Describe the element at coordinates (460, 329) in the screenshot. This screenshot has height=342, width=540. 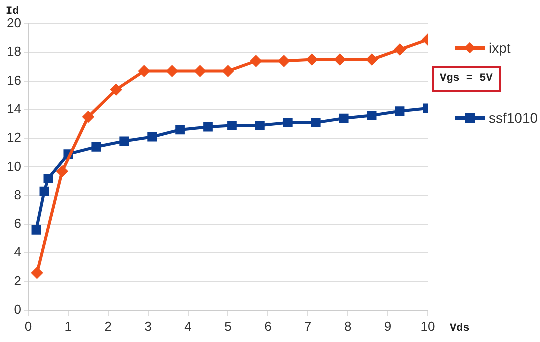
I see `x-axis-title: Vds` at that location.